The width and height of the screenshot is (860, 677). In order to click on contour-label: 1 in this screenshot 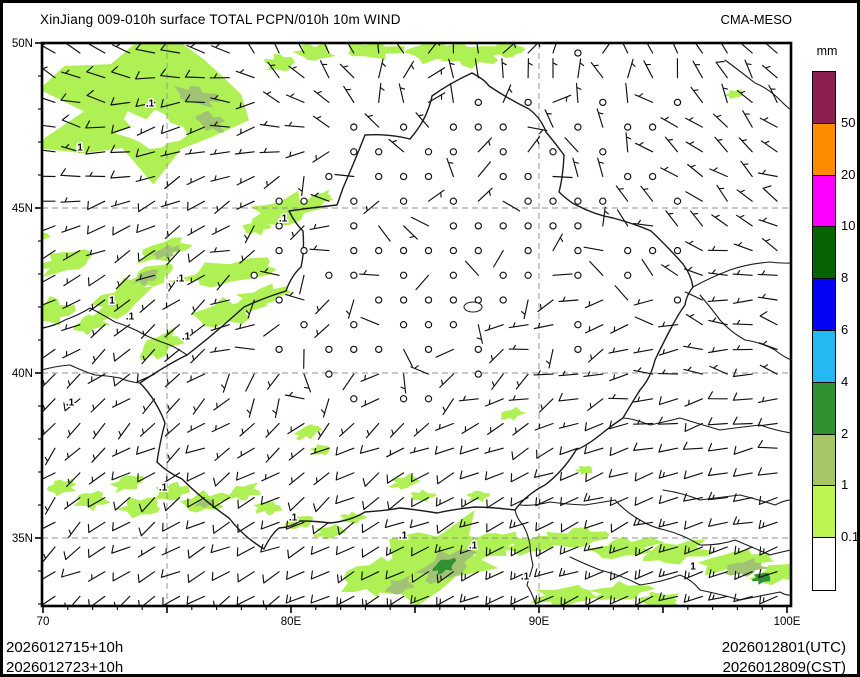, I will do `click(112, 301)`.